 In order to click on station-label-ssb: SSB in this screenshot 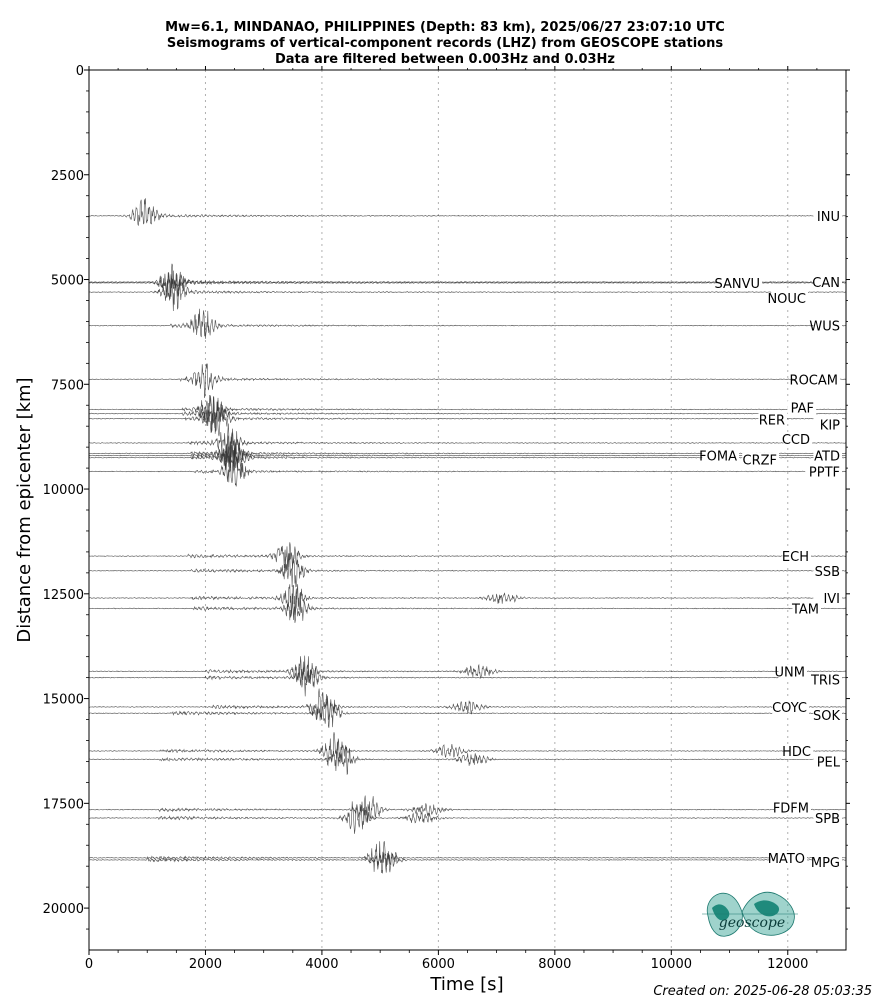, I will do `click(827, 572)`.